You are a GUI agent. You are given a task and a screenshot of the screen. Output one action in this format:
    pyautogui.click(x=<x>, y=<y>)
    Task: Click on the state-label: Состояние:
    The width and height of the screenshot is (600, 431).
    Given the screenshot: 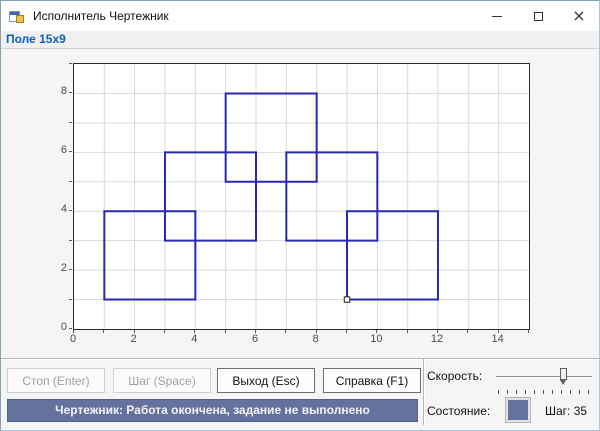 What is the action you would take?
    pyautogui.click(x=459, y=411)
    